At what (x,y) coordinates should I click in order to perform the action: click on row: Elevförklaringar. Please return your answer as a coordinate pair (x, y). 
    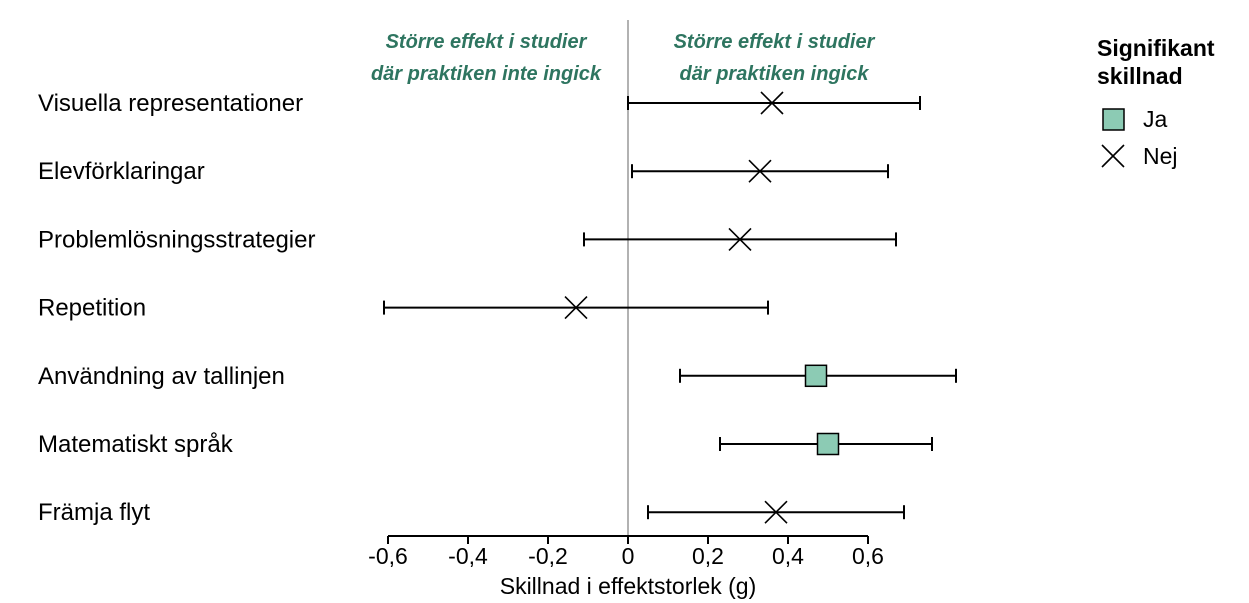
    Looking at the image, I should click on (463, 171).